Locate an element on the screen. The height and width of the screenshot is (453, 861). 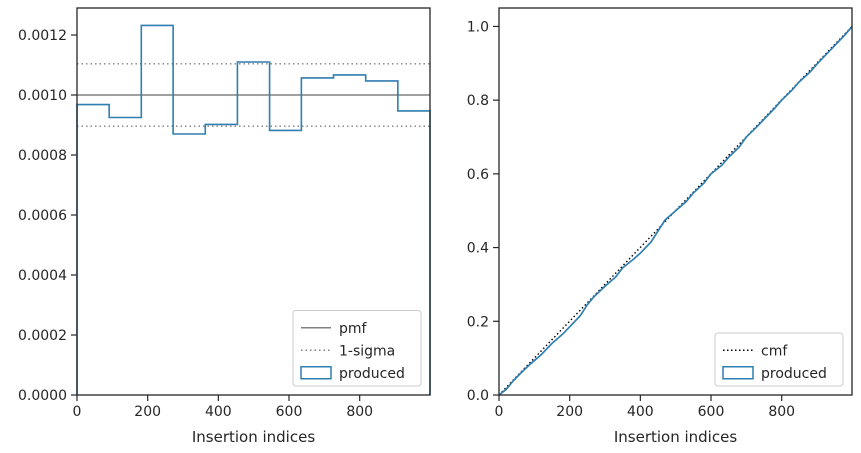
legend-label-sigma: 1-sigma is located at coordinates (367, 351).